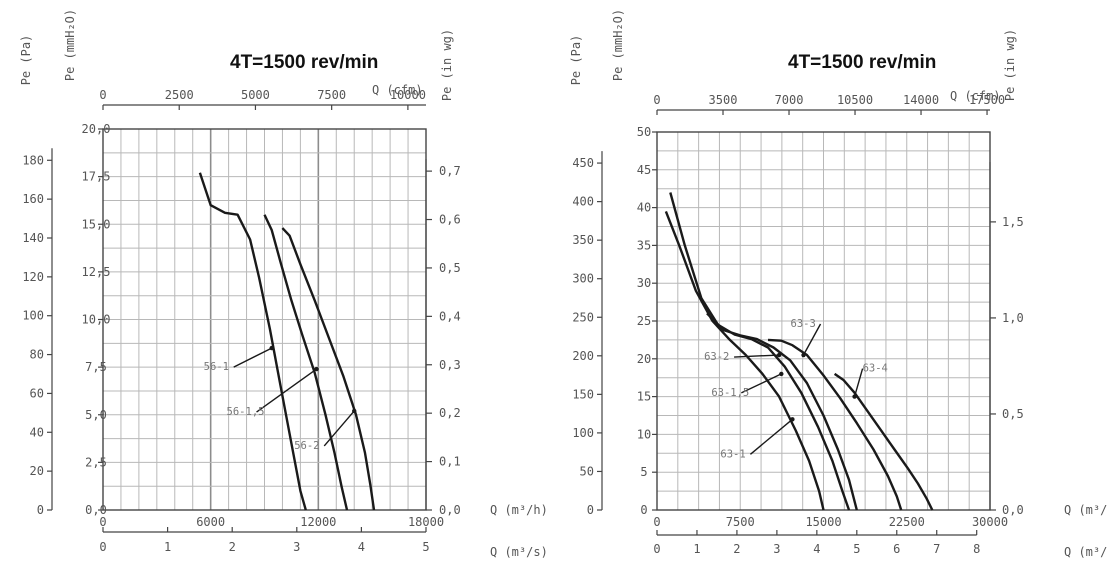 This screenshot has width=1107, height=583. What do you see at coordinates (102, 522) in the screenshot?
I see `tick-label-m3h: 0` at bounding box center [102, 522].